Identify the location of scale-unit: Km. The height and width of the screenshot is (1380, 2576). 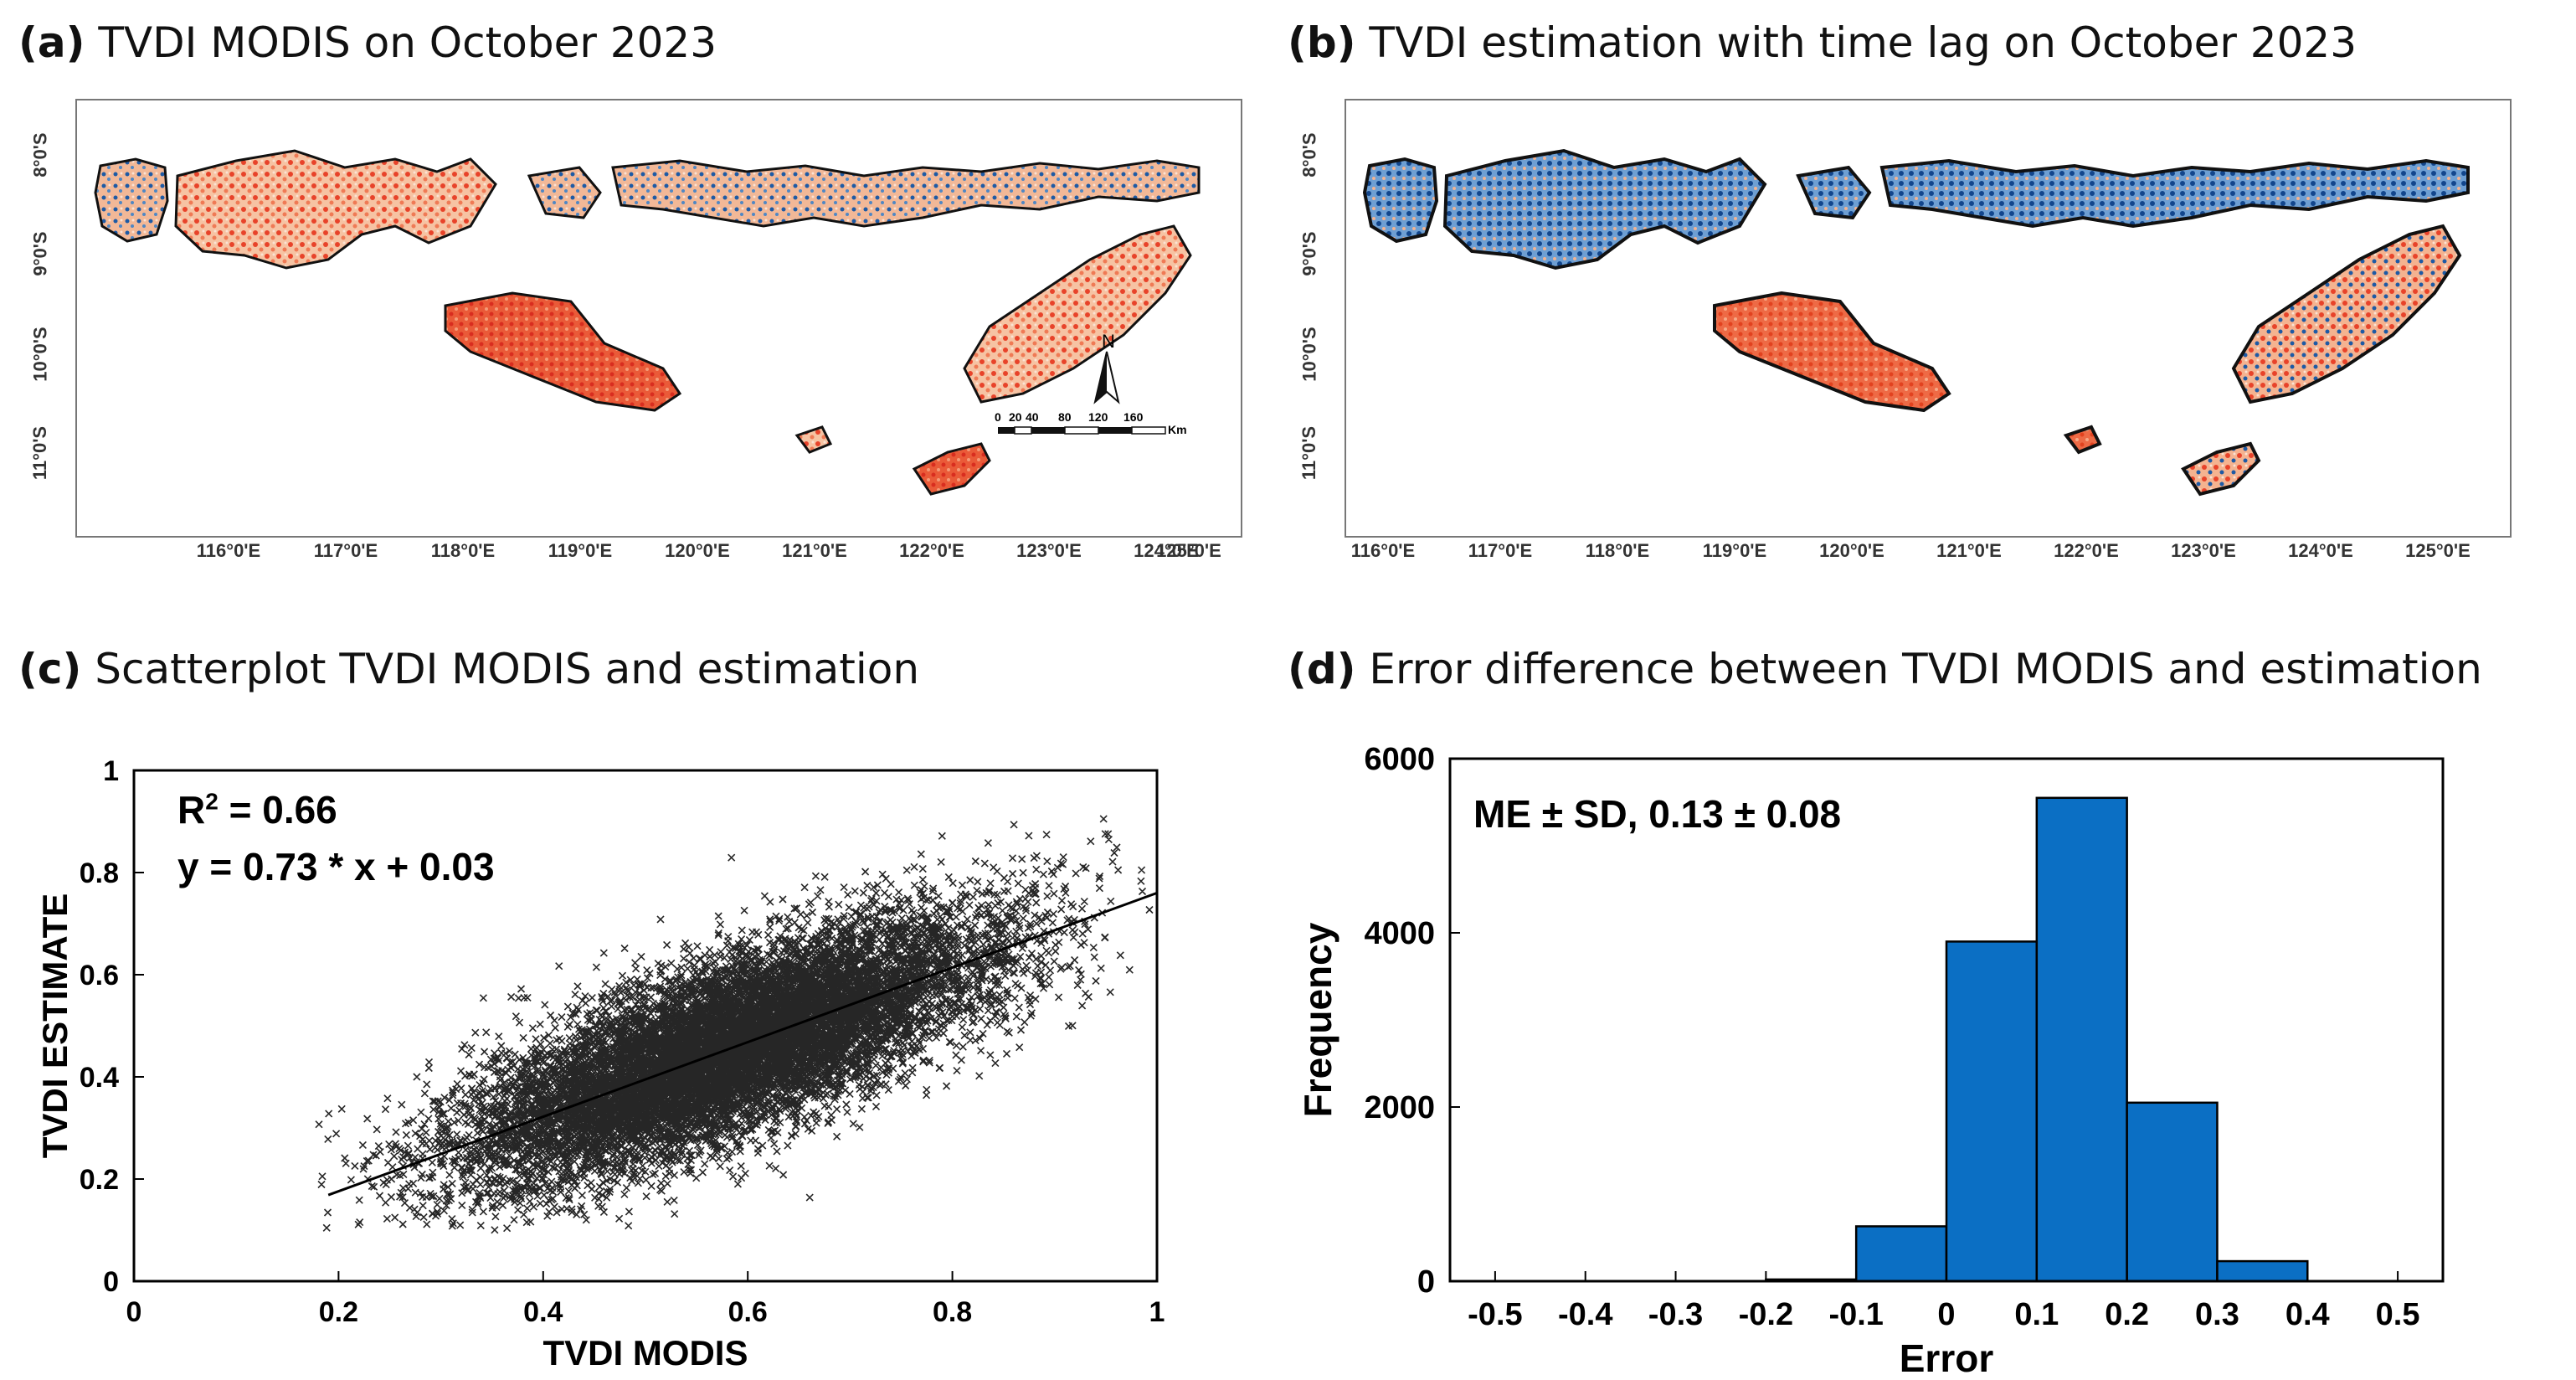
(1177, 430).